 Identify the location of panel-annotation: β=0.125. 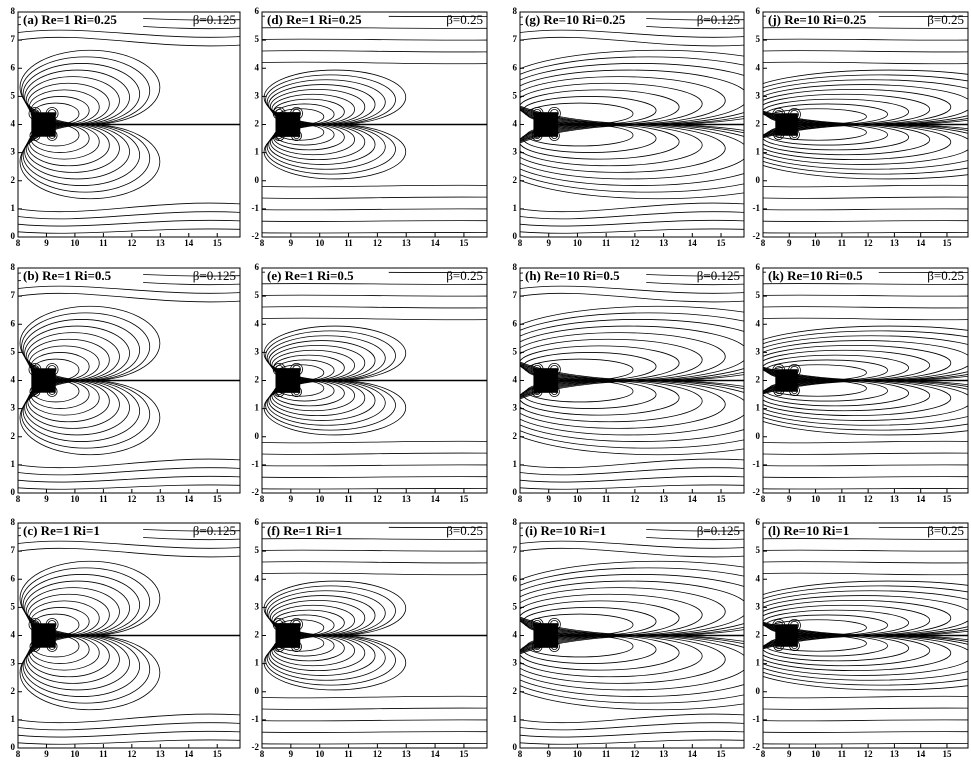
(718, 530).